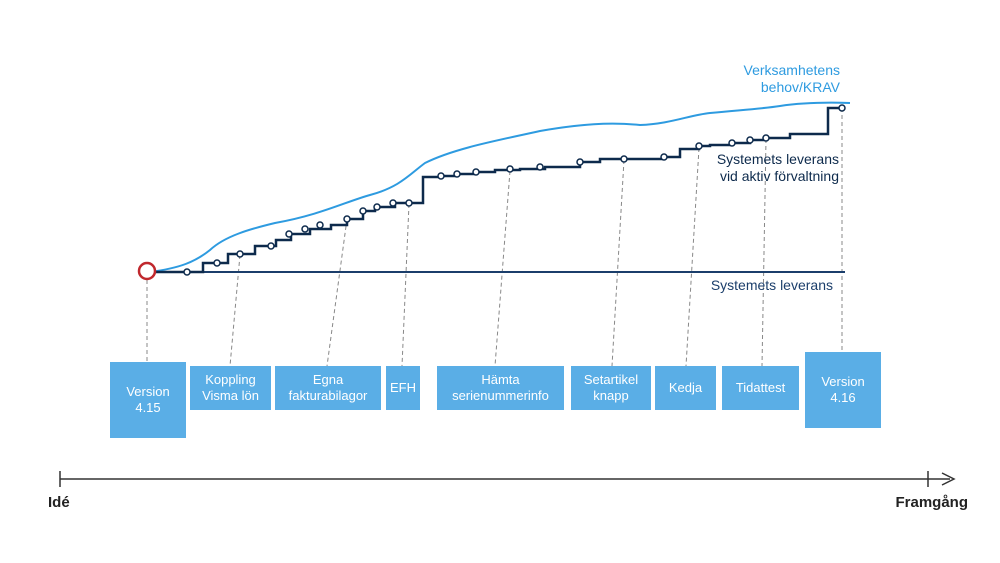 This screenshot has height=563, width=1000. I want to click on demand-label: Verksamhetens behov/KRAV, so click(792, 78).